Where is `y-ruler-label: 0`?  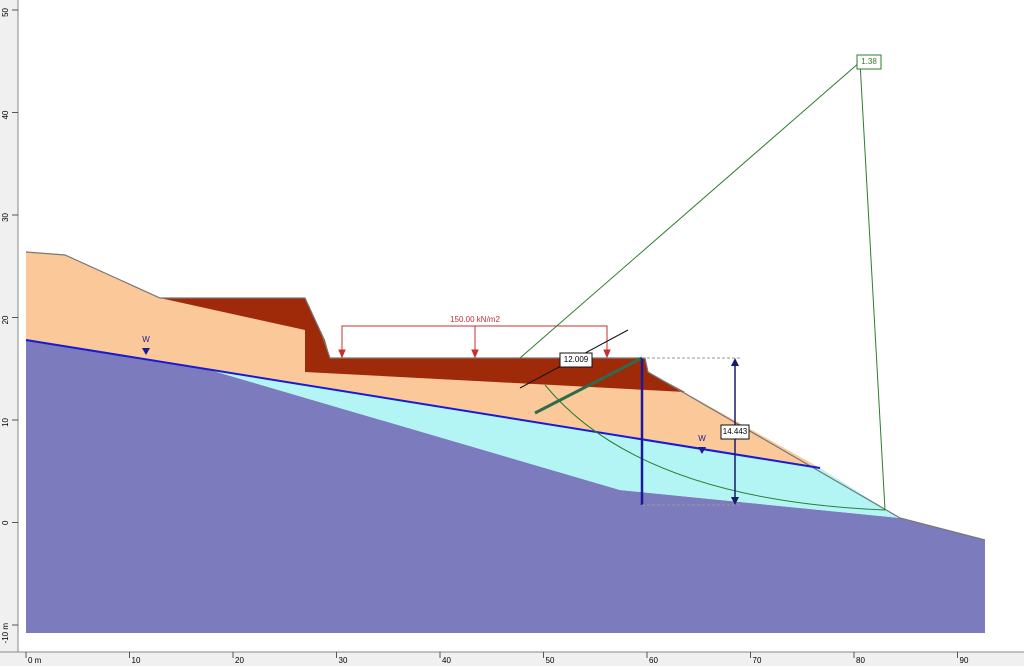
y-ruler-label: 0 is located at coordinates (5, 522).